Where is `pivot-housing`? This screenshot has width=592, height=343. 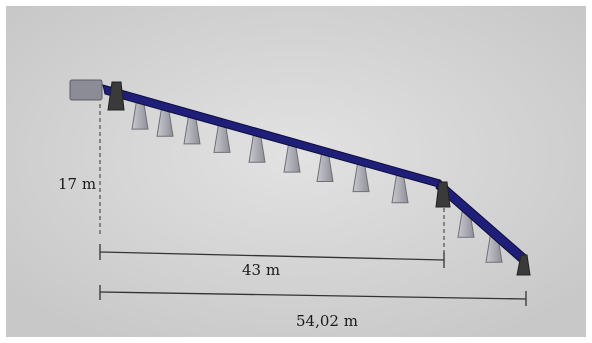
pivot-housing is located at coordinates (86, 90).